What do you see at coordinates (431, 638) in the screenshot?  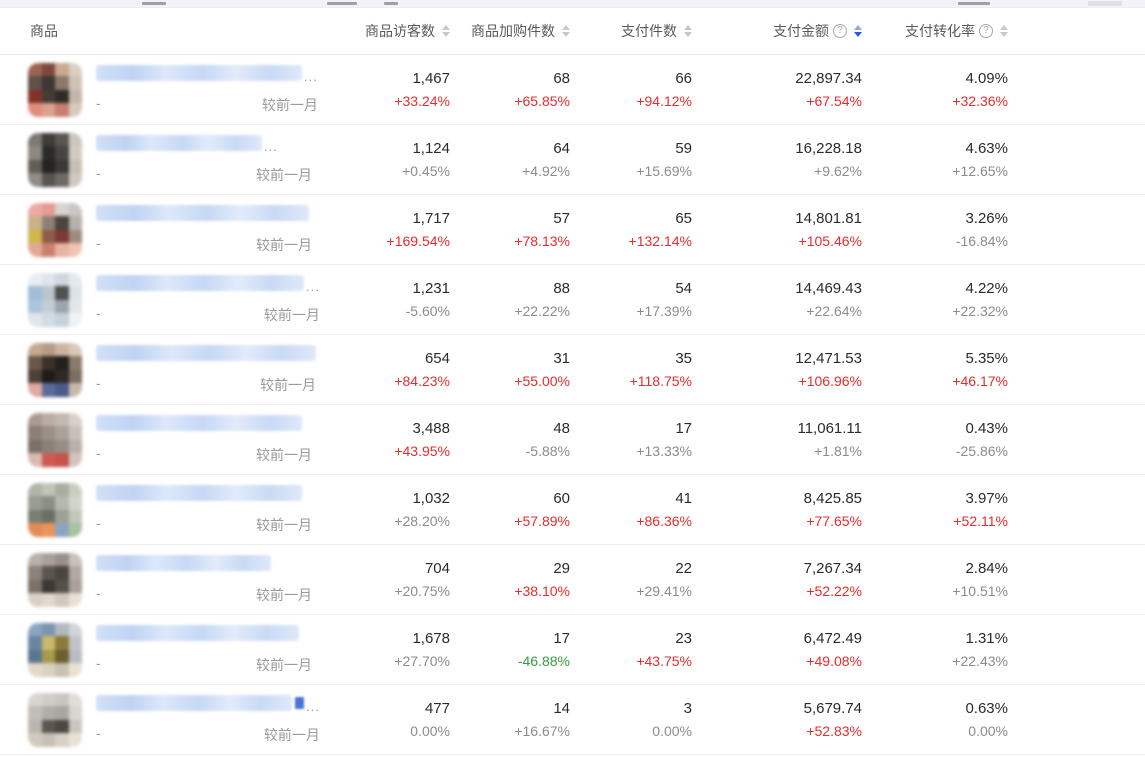 I see `metric-value: 1,678` at bounding box center [431, 638].